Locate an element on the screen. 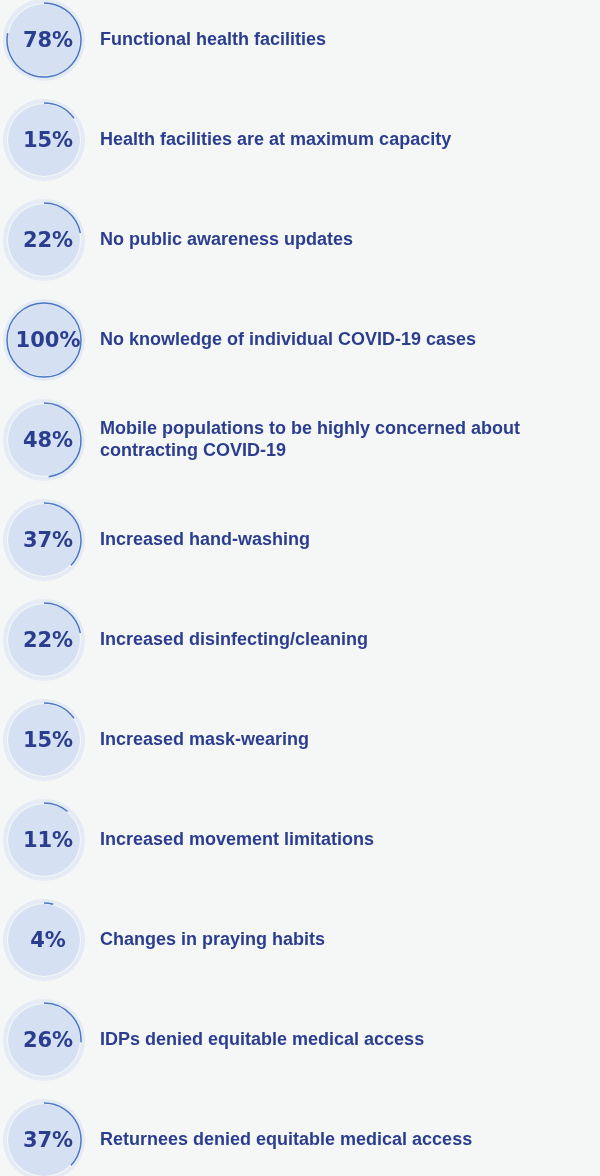 This screenshot has height=1176, width=600. category-label: Changes in praying habits is located at coordinates (213, 938).